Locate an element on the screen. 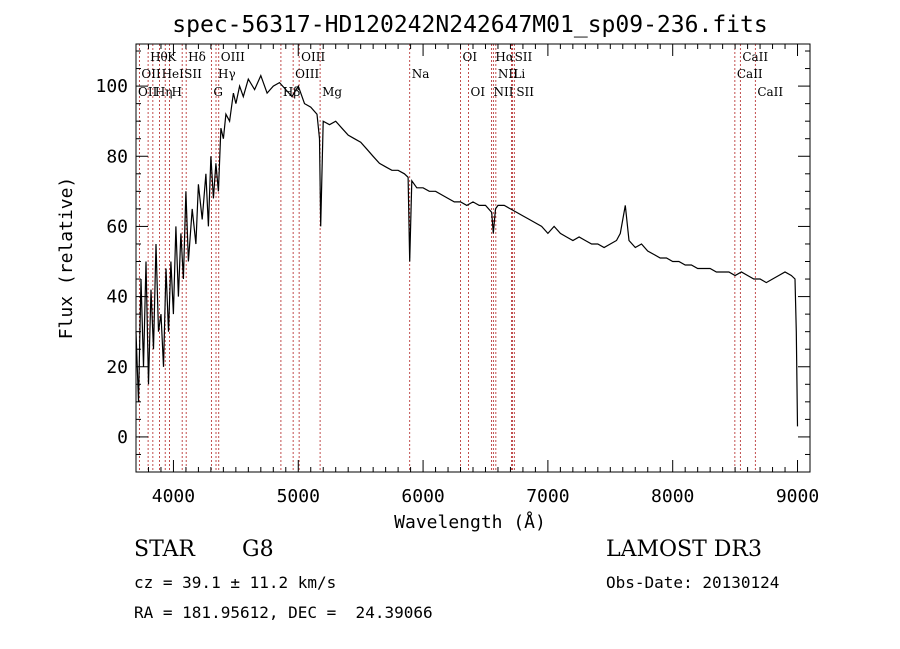  x-tick-label: 8000 is located at coordinates (672, 496).